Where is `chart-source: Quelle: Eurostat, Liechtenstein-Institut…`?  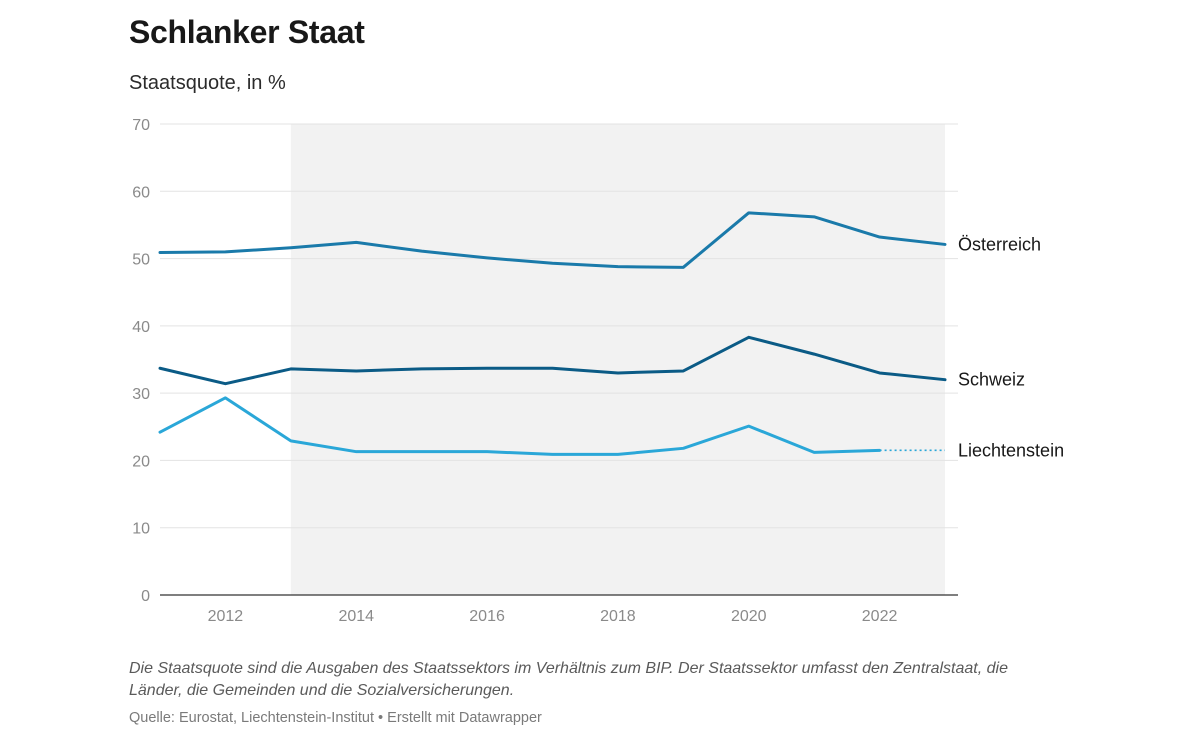
chart-source: Quelle: Eurostat, Liechtenstein-Institut… is located at coordinates (335, 718).